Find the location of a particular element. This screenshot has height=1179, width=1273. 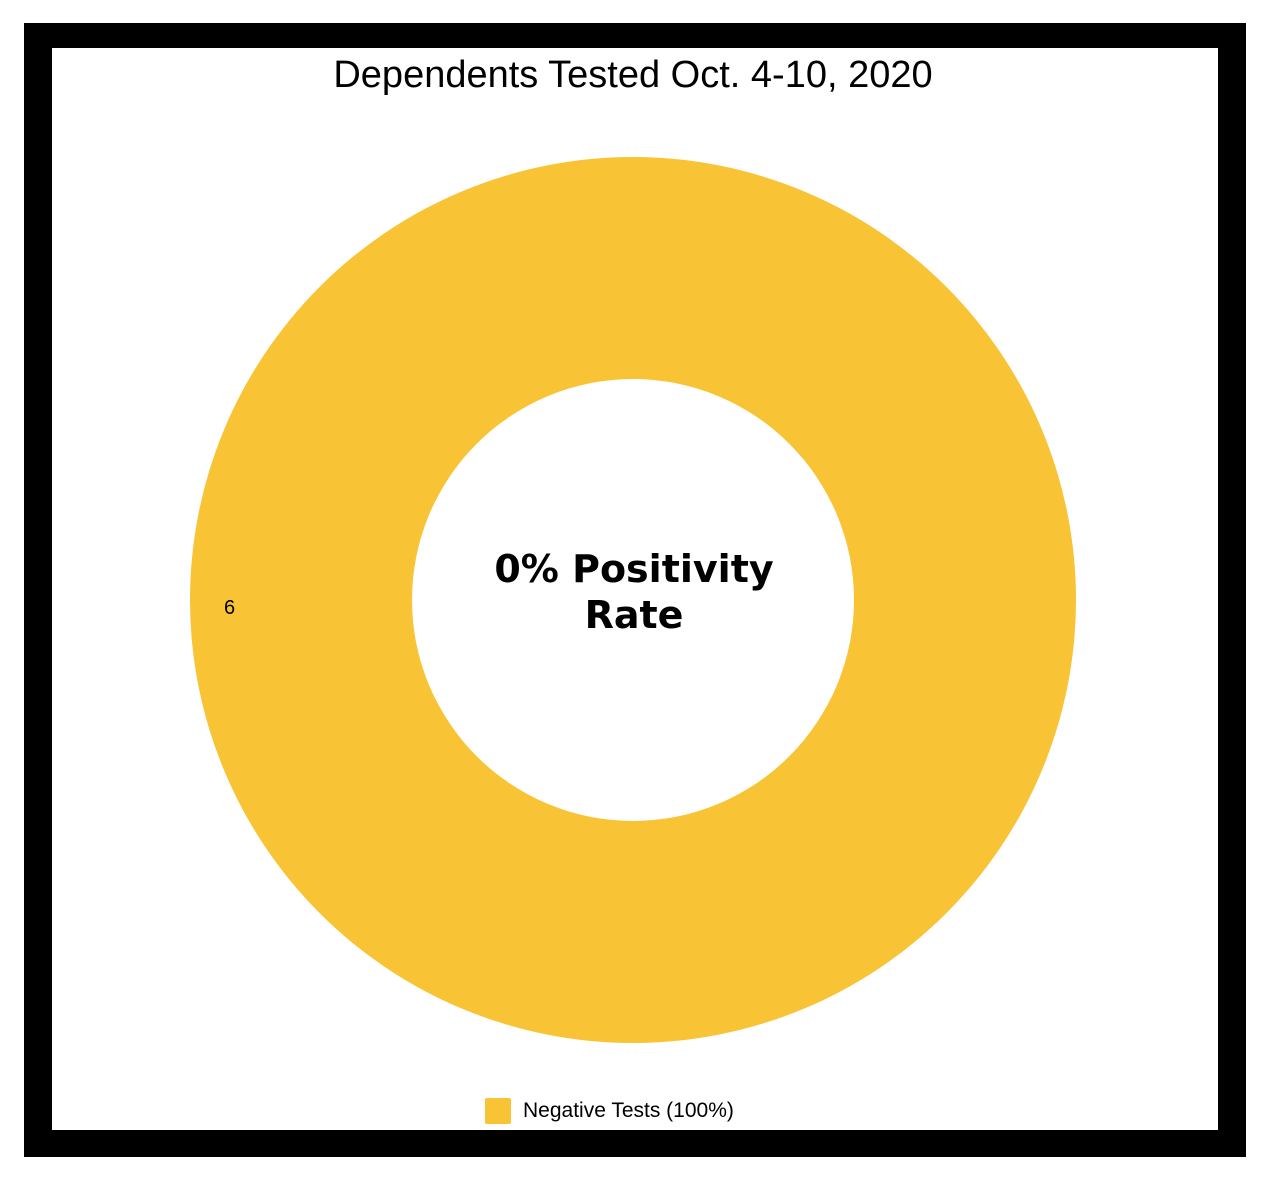

center-label-line-2: Rate is located at coordinates (634, 615).